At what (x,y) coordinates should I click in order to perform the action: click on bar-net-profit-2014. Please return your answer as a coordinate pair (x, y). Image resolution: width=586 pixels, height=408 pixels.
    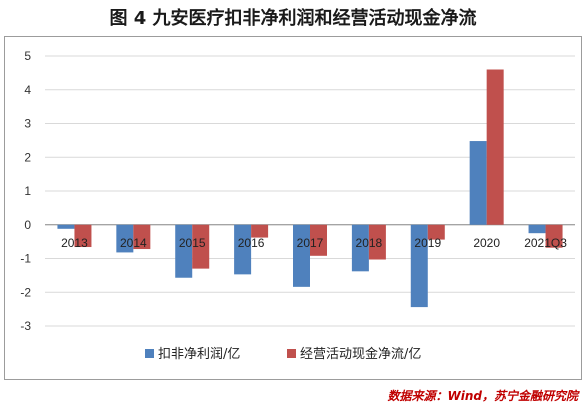
    Looking at the image, I should click on (125, 238).